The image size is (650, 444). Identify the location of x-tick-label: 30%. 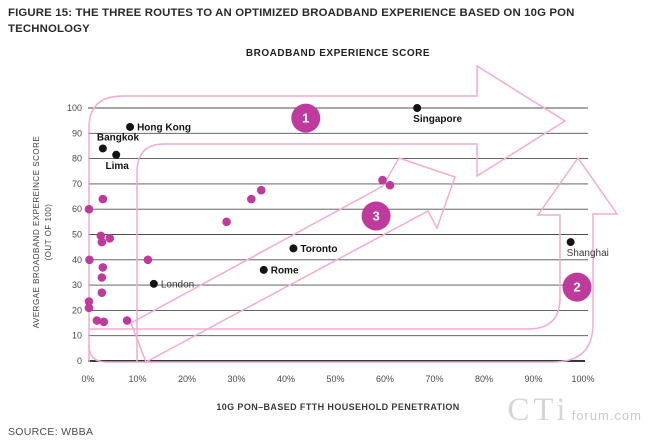
(236, 379).